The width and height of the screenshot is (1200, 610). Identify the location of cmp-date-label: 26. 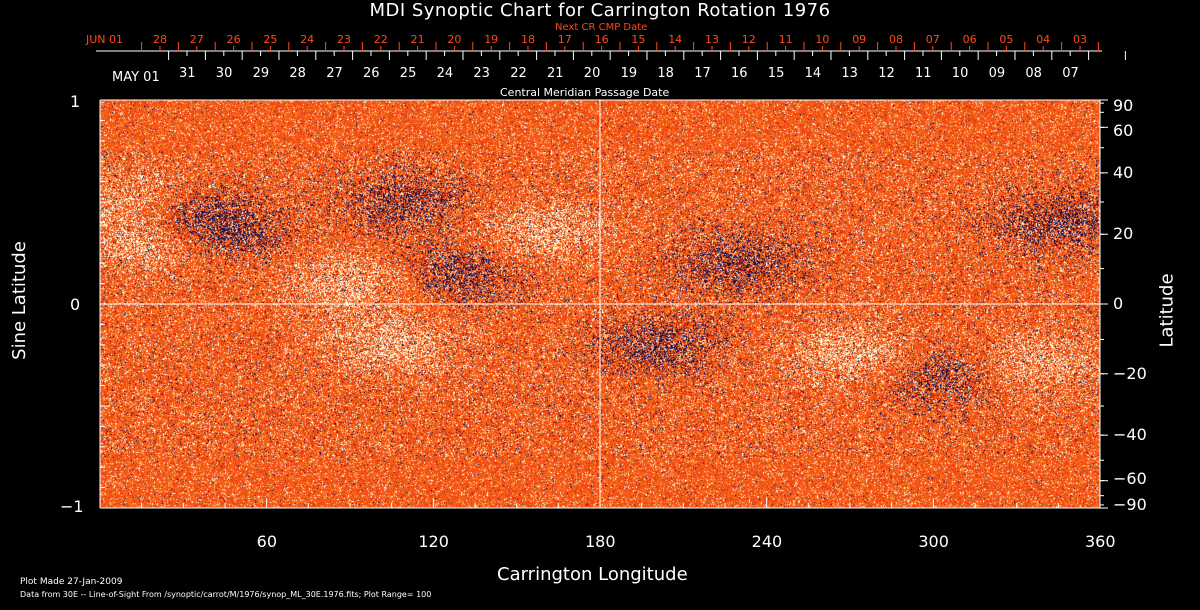
(371, 73).